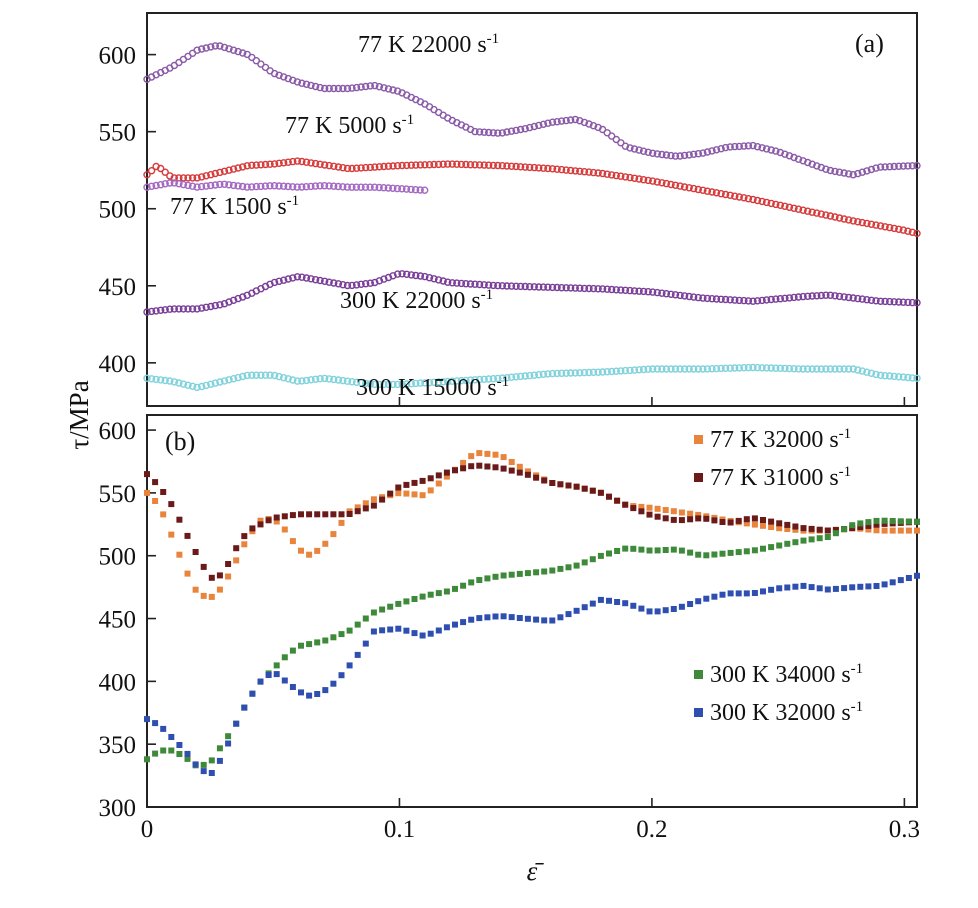  What do you see at coordinates (651, 829) in the screenshot?
I see `x-tick-label: 0.2` at bounding box center [651, 829].